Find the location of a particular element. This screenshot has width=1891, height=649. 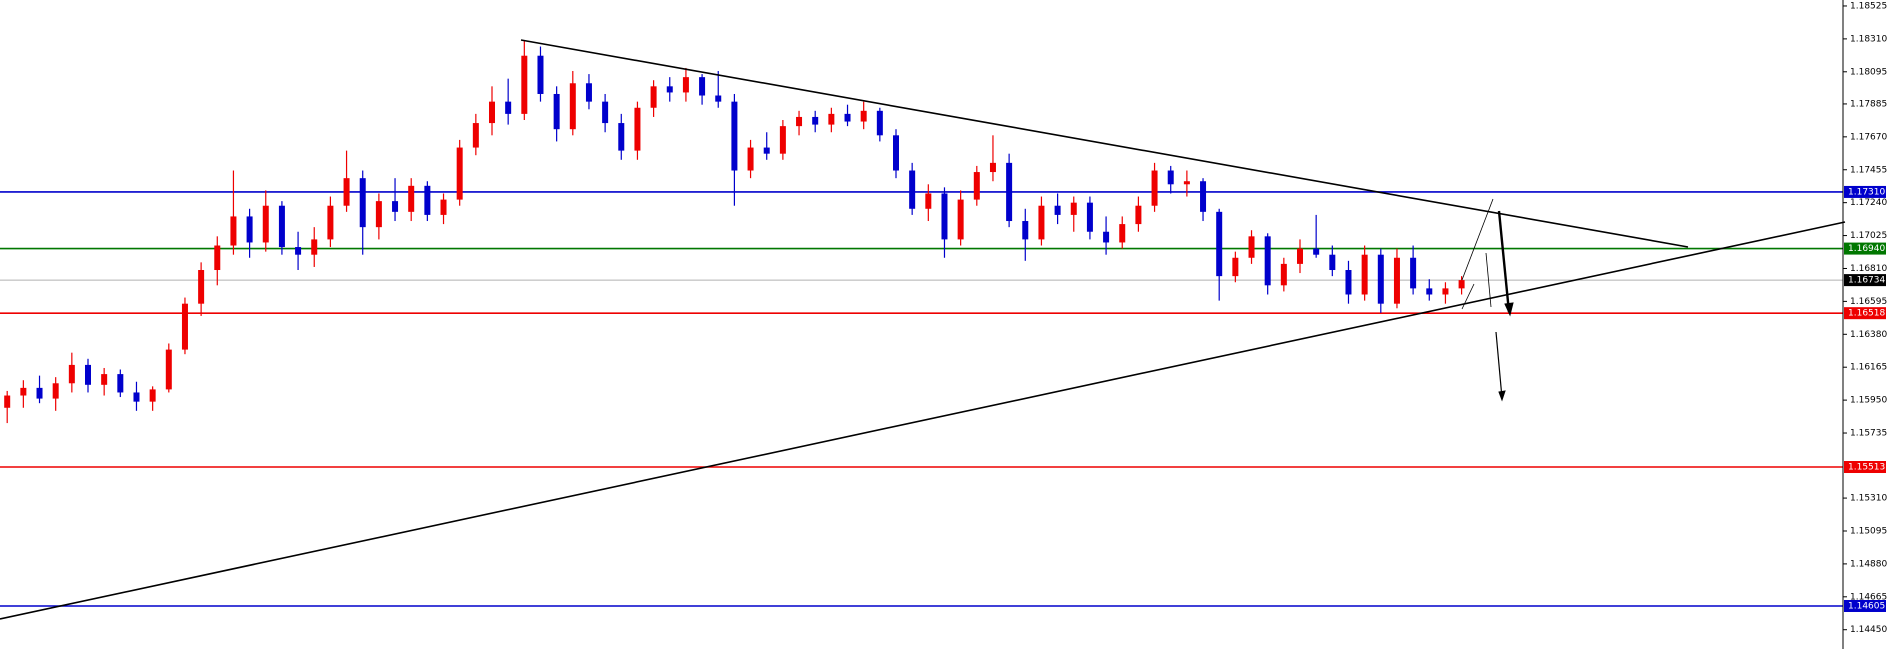

y-tick-label: 1.17455 is located at coordinates (1868, 170).